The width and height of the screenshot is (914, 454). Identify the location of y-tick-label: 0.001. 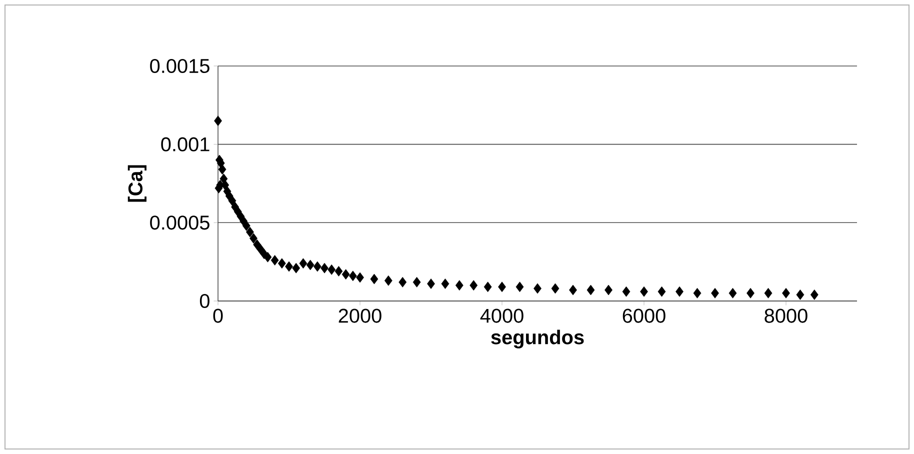
(185, 144).